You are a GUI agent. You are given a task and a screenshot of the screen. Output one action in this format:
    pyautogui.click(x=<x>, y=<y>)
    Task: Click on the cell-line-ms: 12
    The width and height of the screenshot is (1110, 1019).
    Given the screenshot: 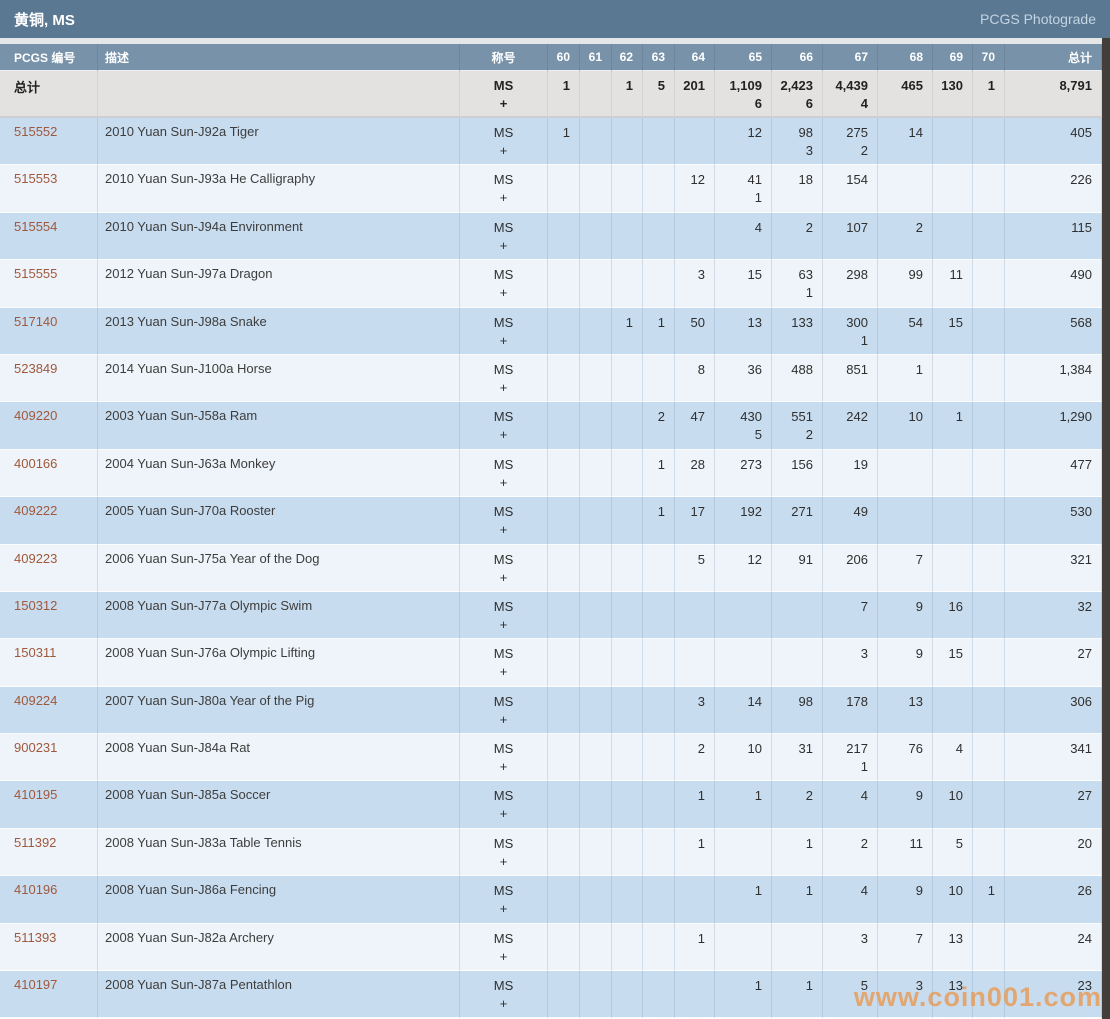 What is the action you would take?
    pyautogui.click(x=754, y=559)
    